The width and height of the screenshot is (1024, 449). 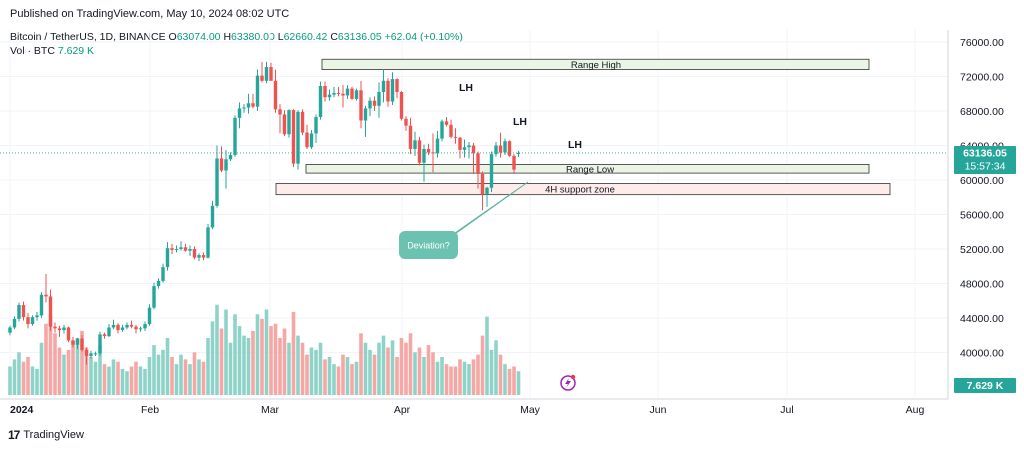 What do you see at coordinates (32, 51) in the screenshot?
I see `volume-label: Vol · BTC` at bounding box center [32, 51].